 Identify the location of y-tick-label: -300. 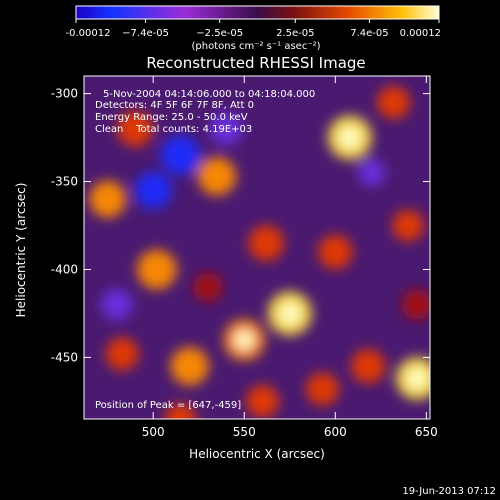
(64, 94).